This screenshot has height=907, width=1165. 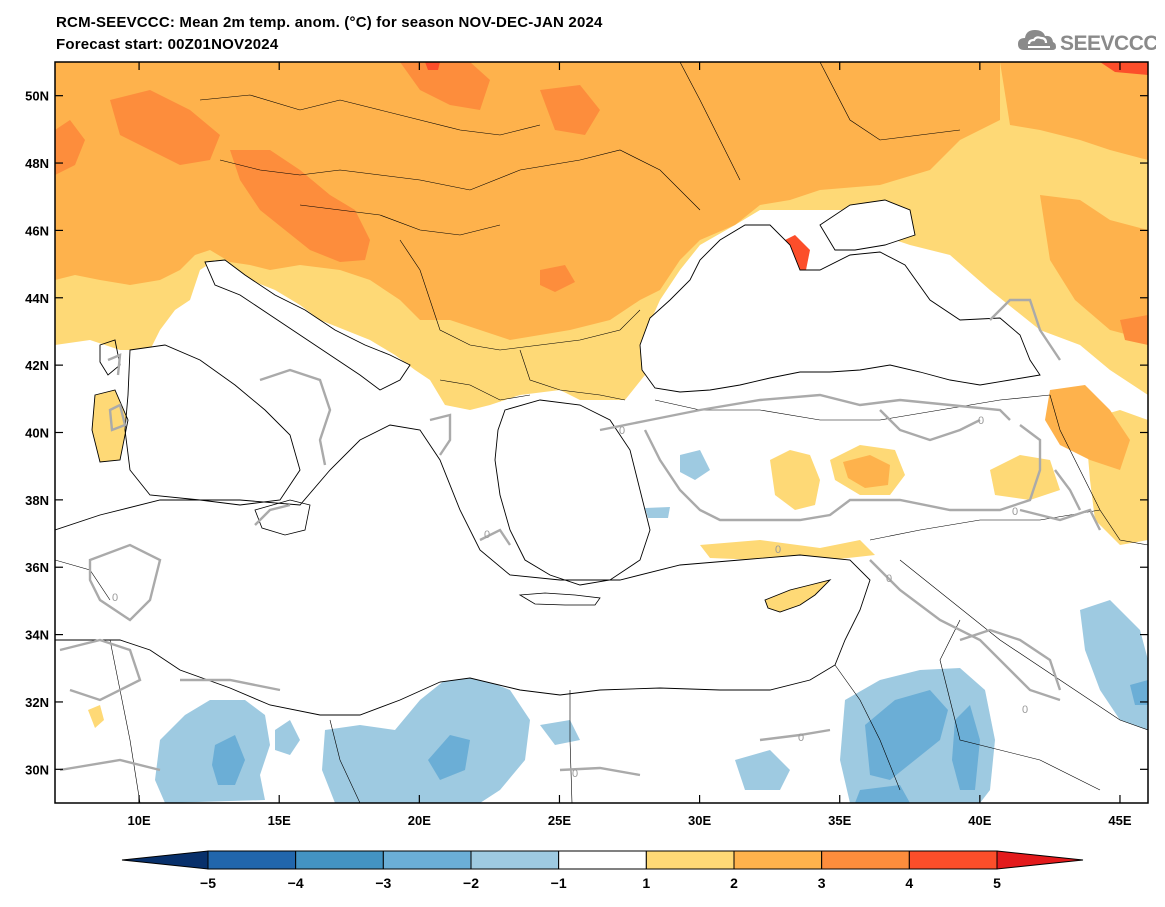 I want to click on colorbar-label: 5, so click(x=997, y=883).